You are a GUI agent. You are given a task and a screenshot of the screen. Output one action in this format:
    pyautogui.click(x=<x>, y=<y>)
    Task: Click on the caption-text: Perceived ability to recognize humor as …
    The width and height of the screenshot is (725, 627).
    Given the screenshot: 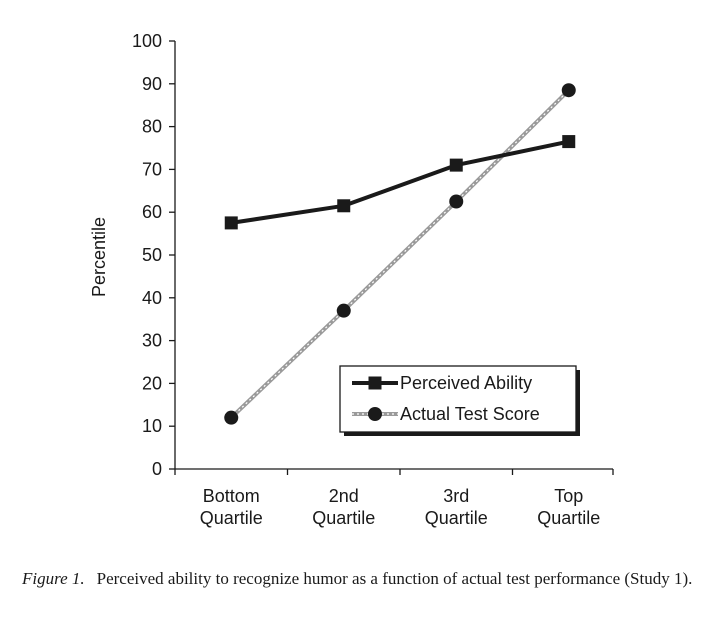 What is the action you would take?
    pyautogui.click(x=394, y=578)
    